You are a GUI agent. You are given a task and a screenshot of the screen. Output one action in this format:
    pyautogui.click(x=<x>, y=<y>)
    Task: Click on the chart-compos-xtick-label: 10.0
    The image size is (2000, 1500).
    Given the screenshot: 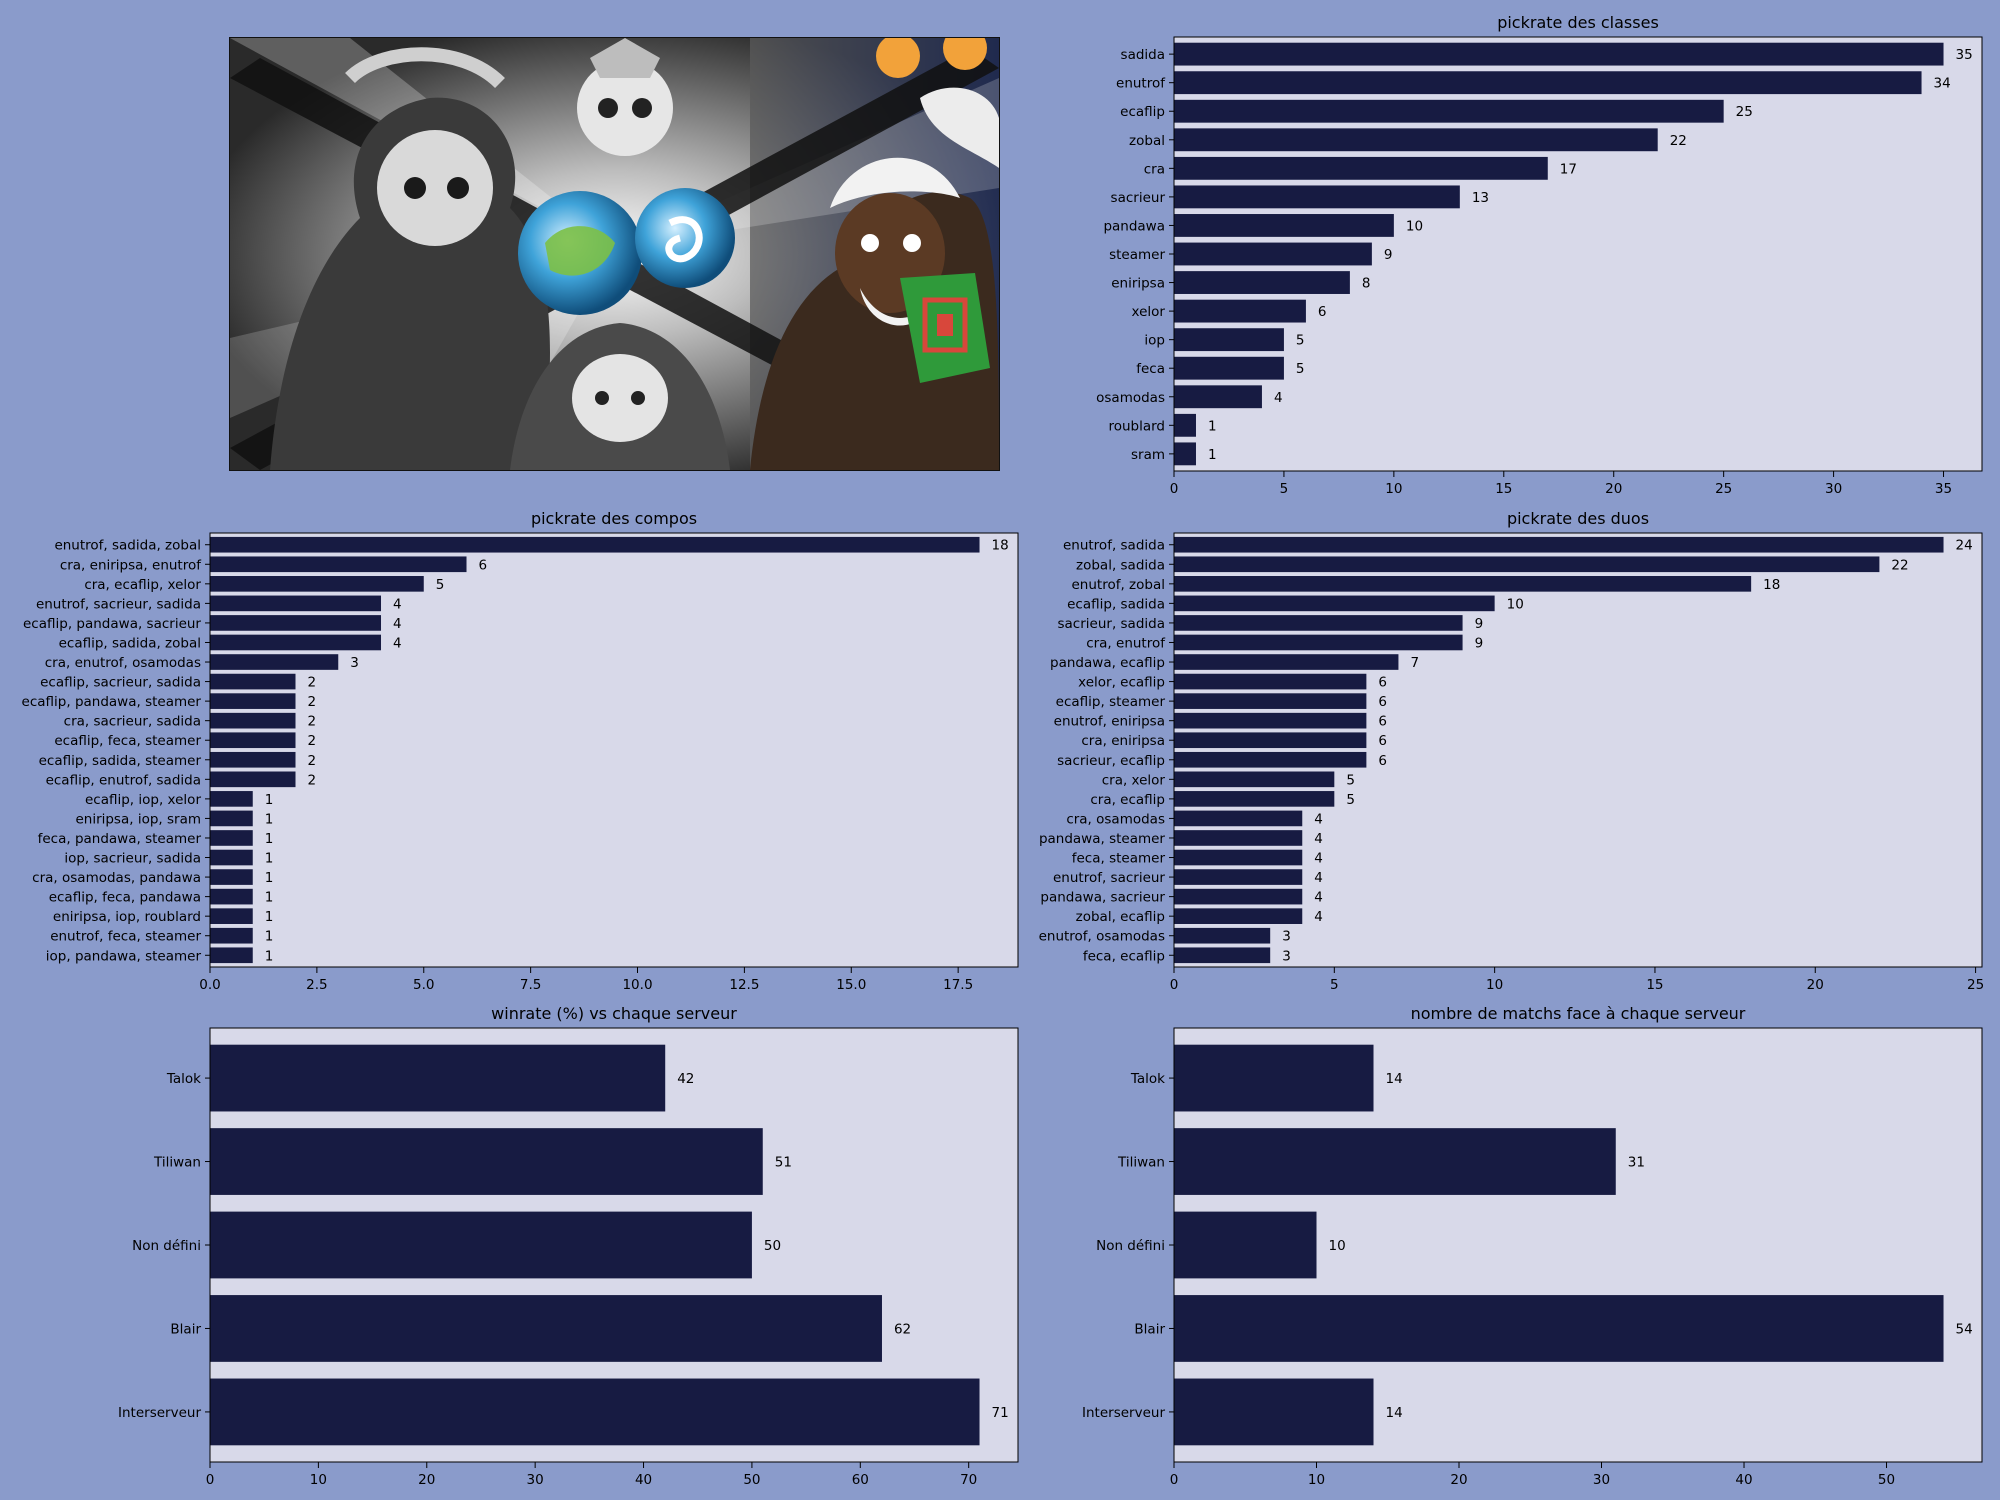 What is the action you would take?
    pyautogui.click(x=637, y=985)
    